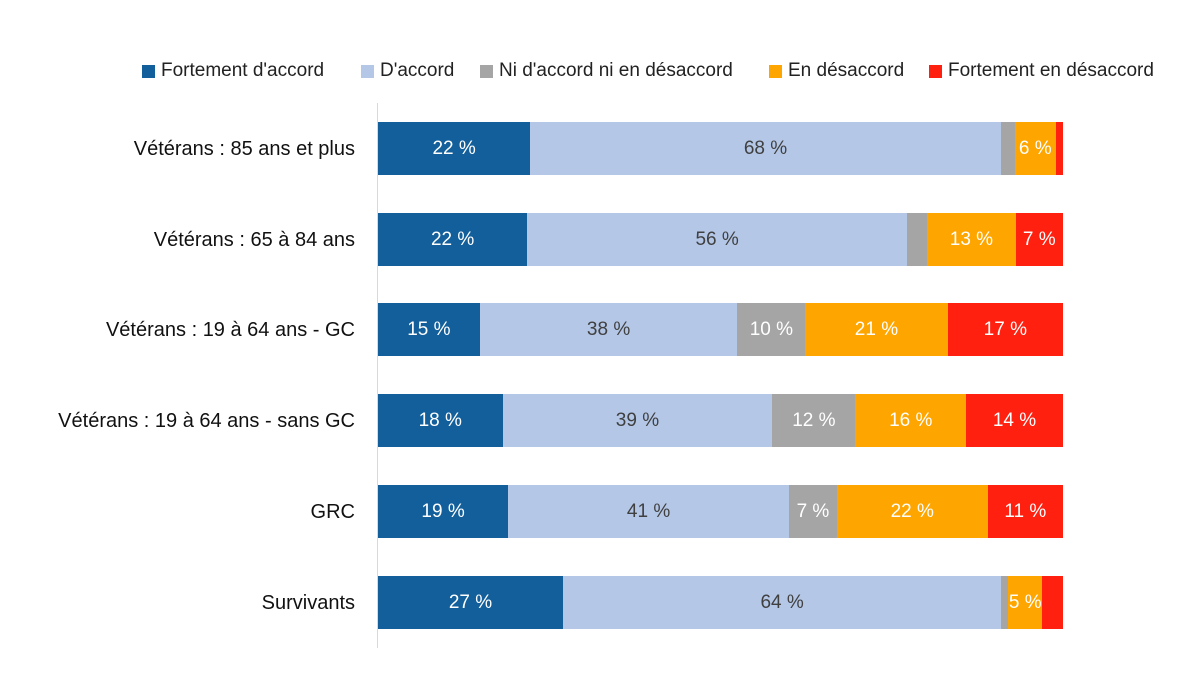 The height and width of the screenshot is (675, 1200). What do you see at coordinates (417, 70) in the screenshot?
I see `legend-label: D'accord` at bounding box center [417, 70].